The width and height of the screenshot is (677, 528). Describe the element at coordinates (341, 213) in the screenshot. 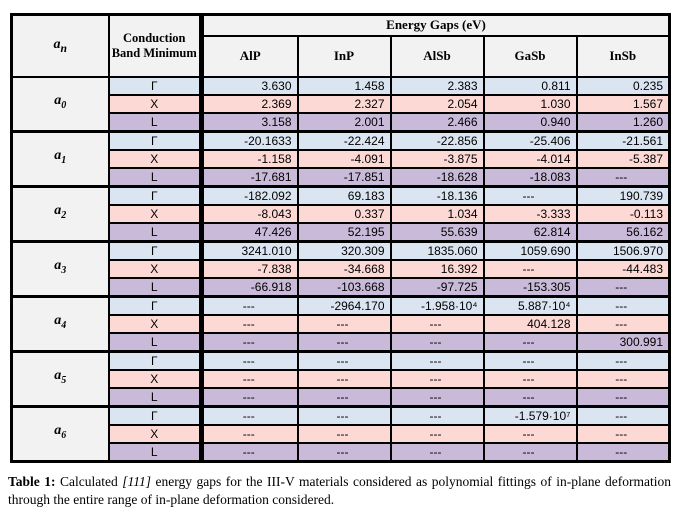

I see `table-row: X -8.043 0.337 1.034 -3.333 -0.113` at that location.